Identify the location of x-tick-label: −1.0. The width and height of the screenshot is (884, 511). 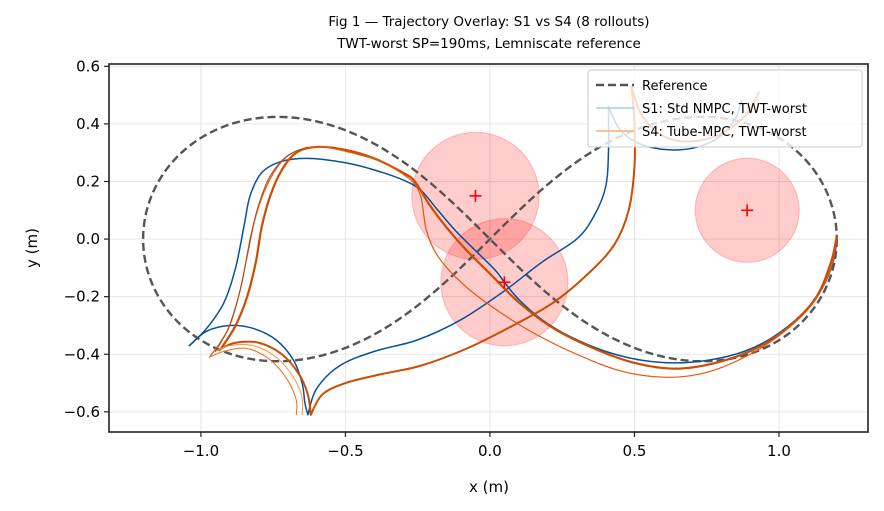
(201, 451).